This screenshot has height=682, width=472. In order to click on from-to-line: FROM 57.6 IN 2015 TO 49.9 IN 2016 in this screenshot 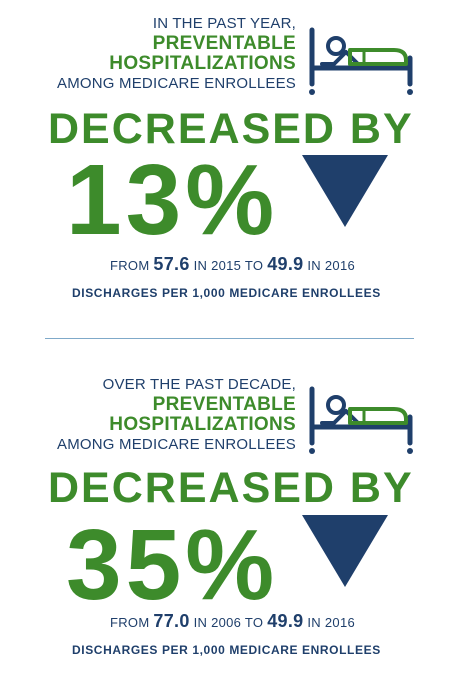, I will do `click(232, 264)`.